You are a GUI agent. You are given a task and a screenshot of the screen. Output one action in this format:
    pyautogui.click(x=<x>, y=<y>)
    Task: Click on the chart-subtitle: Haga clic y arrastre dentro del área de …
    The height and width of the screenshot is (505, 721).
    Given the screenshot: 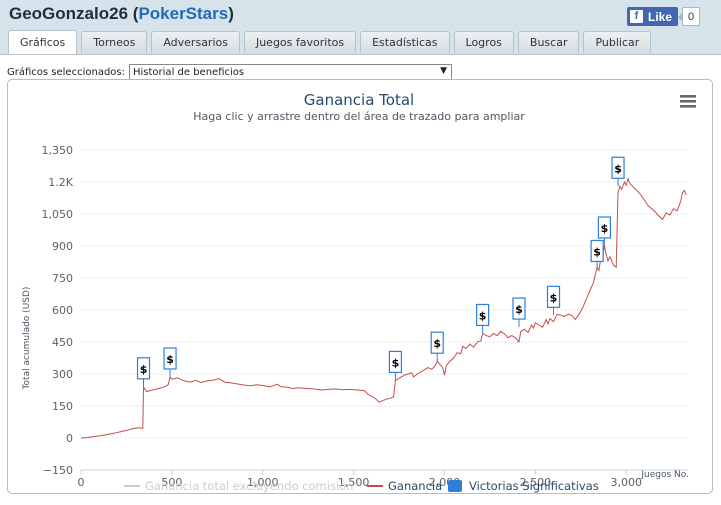 What is the action you would take?
    pyautogui.click(x=359, y=116)
    